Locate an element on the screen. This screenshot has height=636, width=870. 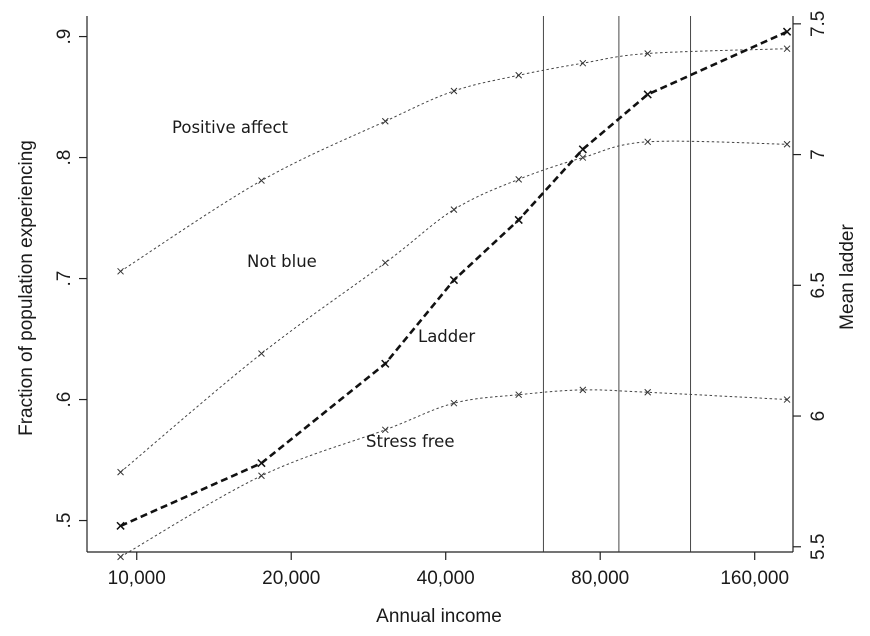
y-right-tick-label: 7 is located at coordinates (818, 154).